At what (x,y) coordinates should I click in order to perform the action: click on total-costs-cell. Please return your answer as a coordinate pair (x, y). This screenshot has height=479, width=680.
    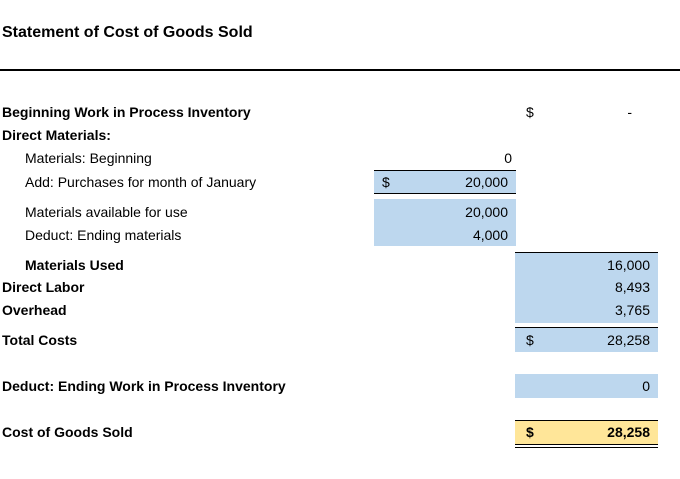
    Looking at the image, I should click on (586, 340).